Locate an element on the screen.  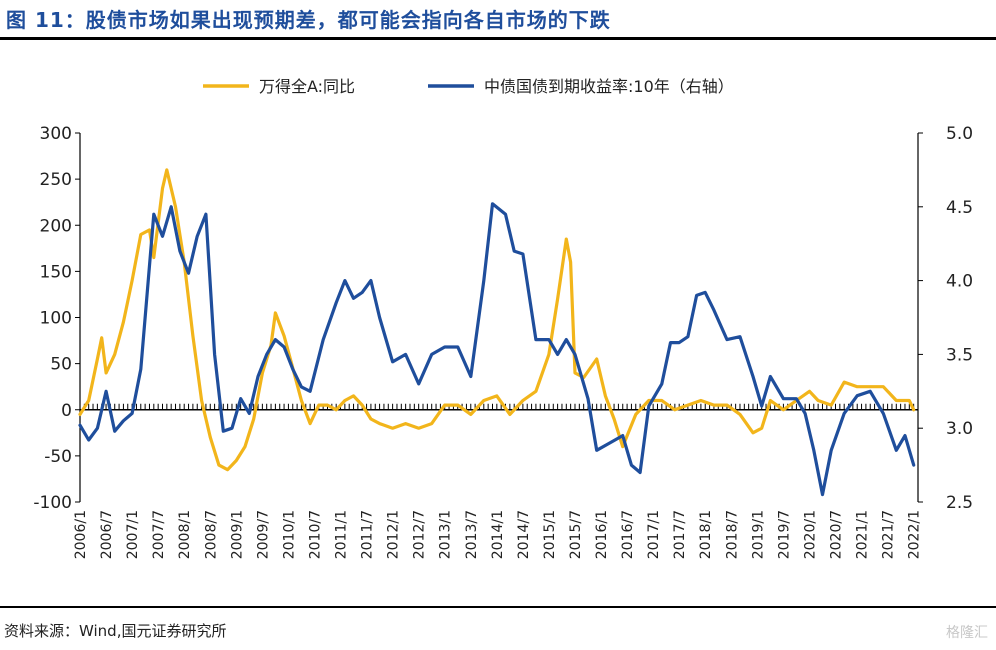
x-tick-label: 2015/1 is located at coordinates (550, 534).